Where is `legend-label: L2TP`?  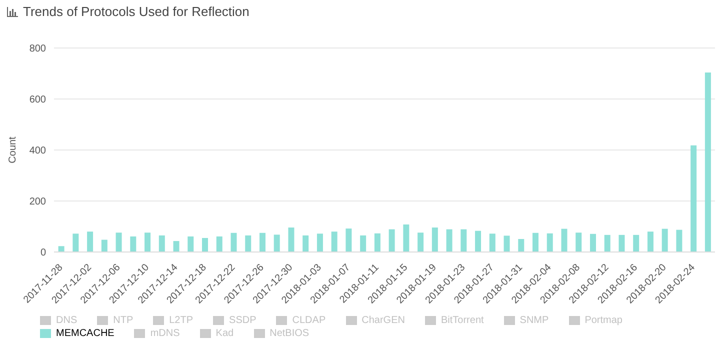 legend-label: L2TP is located at coordinates (181, 320).